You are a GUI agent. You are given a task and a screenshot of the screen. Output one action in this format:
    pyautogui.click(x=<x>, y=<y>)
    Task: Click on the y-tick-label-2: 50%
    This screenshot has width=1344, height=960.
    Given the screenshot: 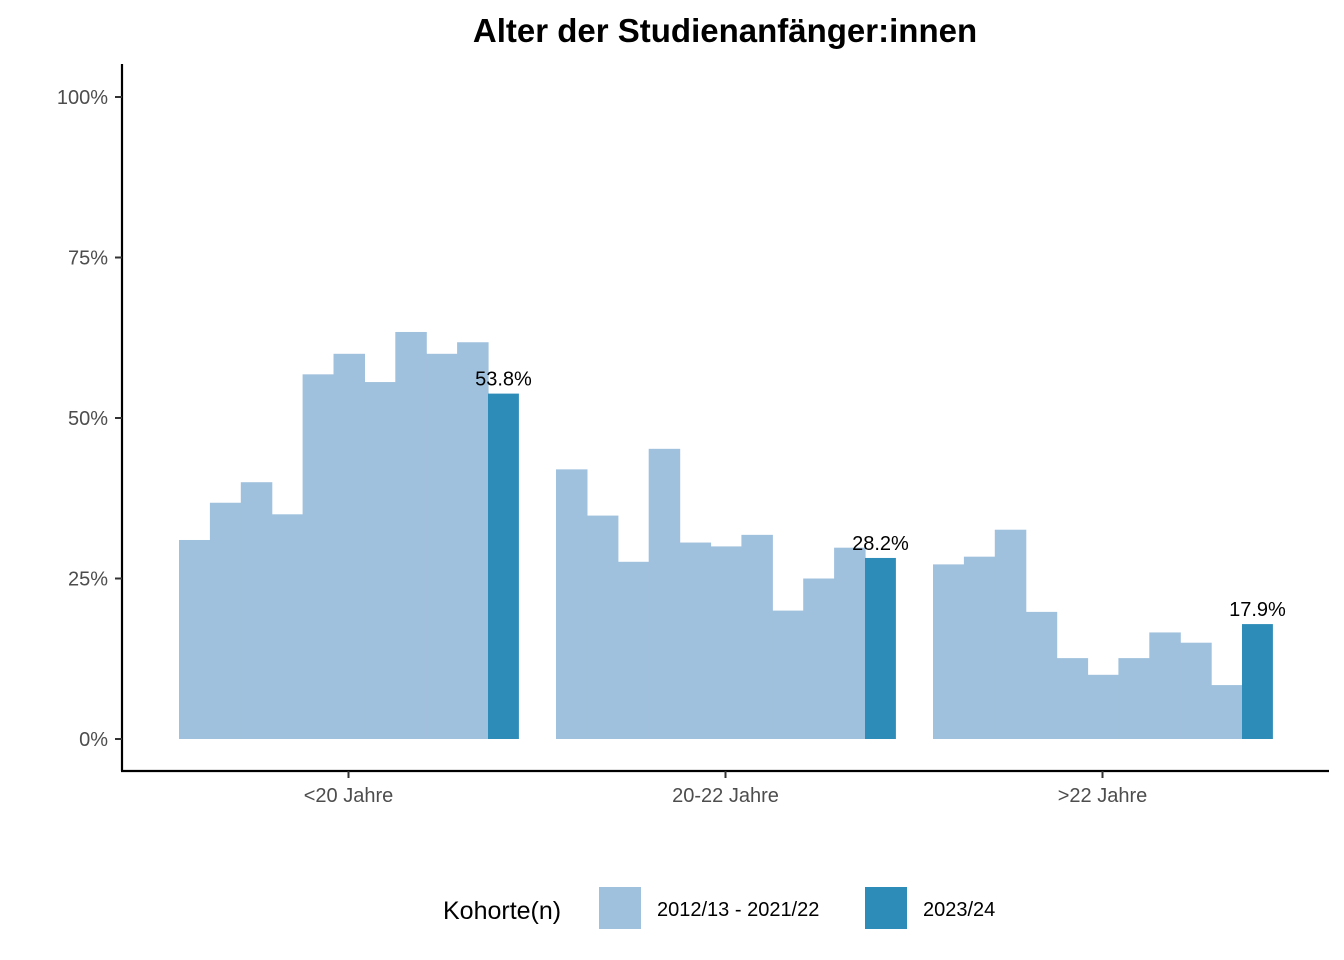 What is the action you would take?
    pyautogui.click(x=88, y=419)
    